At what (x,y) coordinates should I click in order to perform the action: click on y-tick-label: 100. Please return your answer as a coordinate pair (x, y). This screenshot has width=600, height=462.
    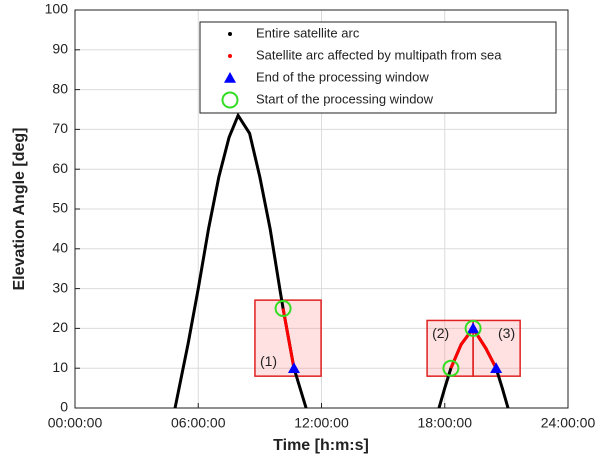
    Looking at the image, I should click on (57, 9).